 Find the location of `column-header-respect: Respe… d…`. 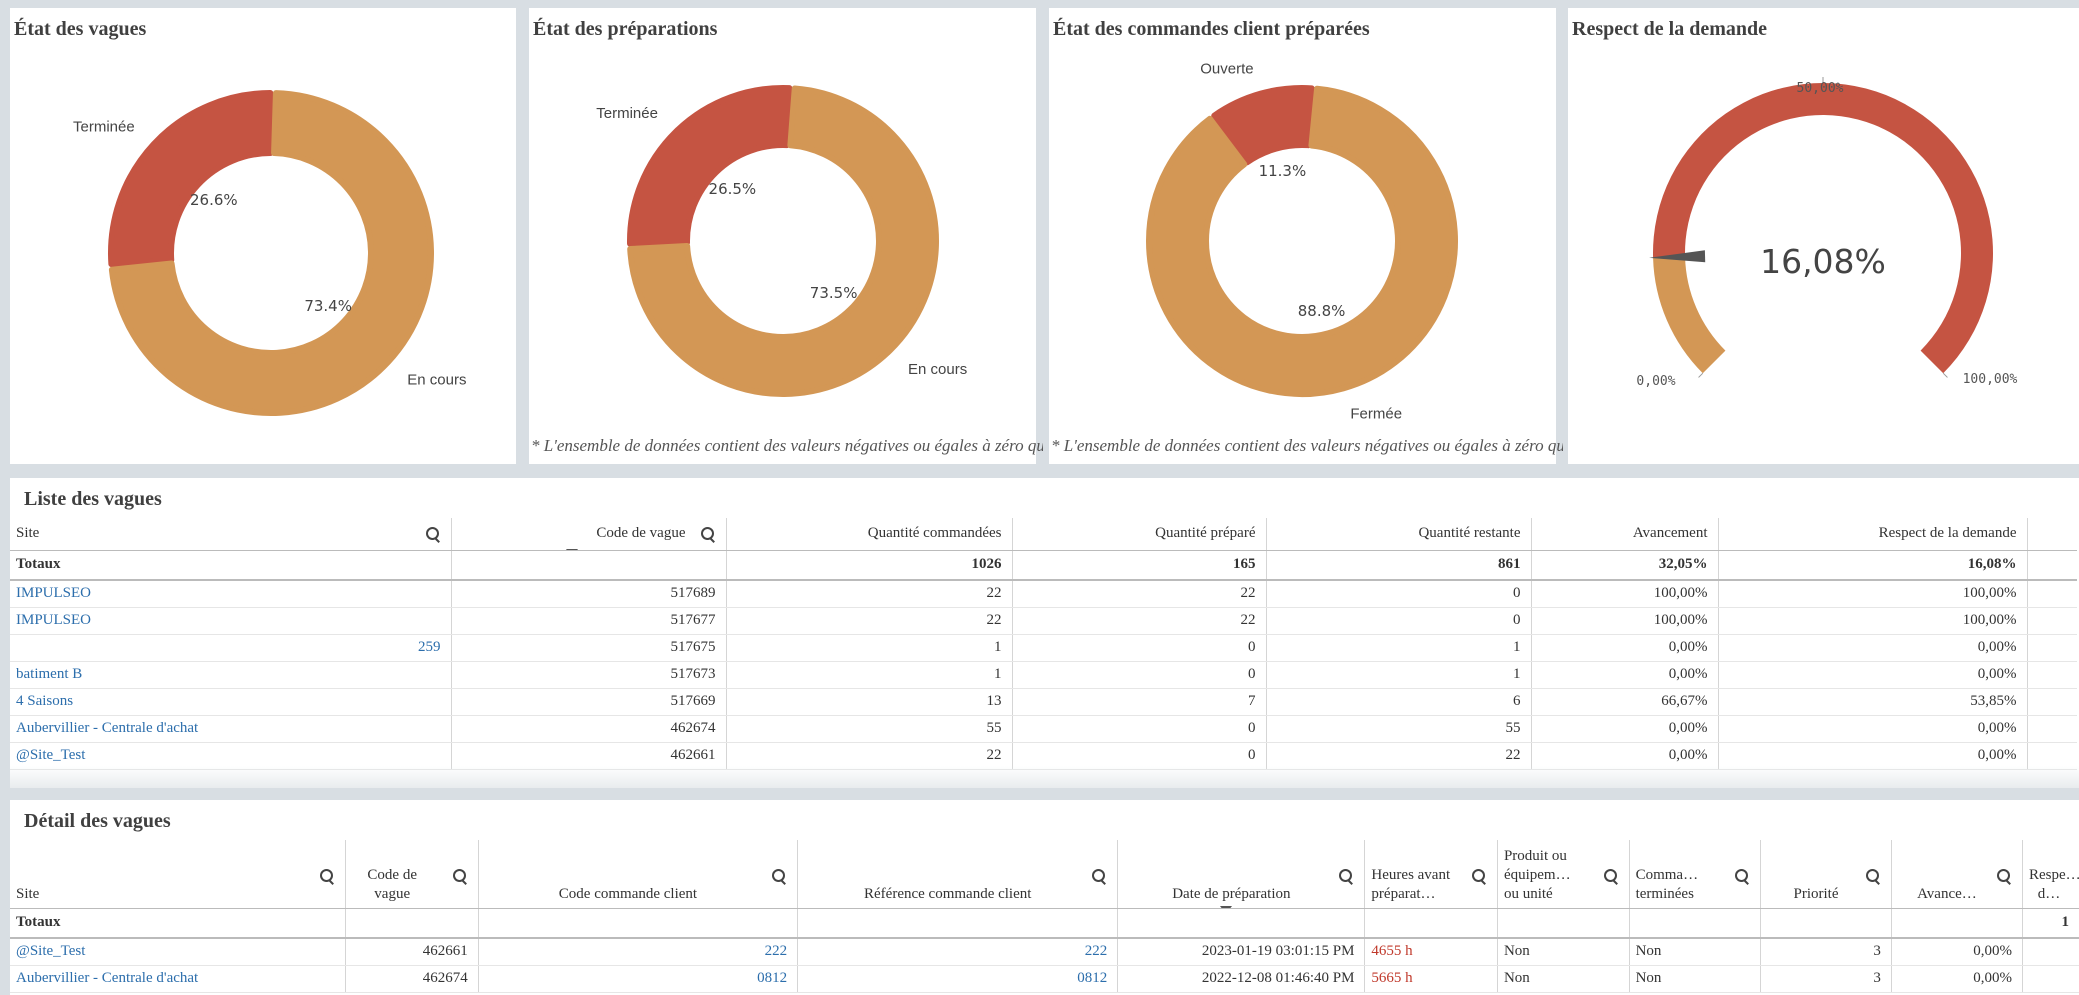

column-header-respect: Respe… d… is located at coordinates (2050, 874).